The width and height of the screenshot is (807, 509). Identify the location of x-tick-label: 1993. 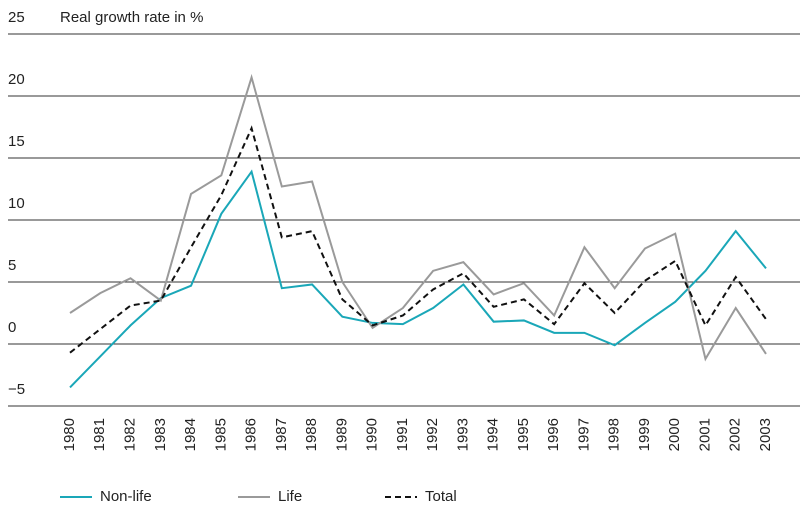
(462, 434).